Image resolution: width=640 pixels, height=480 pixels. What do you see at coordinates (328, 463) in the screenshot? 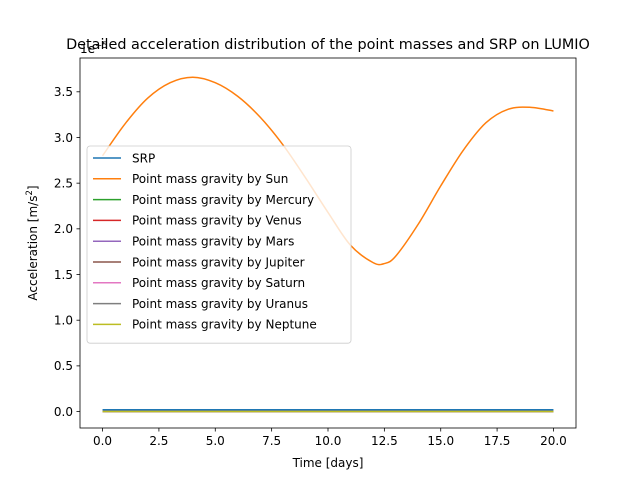
I see `x-axis-label: Time [days]` at bounding box center [328, 463].